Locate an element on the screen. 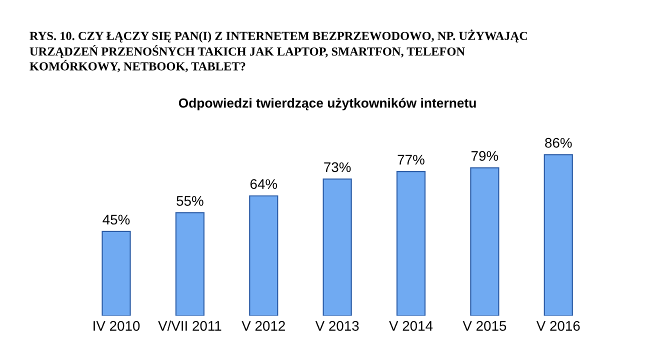 The image size is (655, 347). data-label: 64% is located at coordinates (264, 184).